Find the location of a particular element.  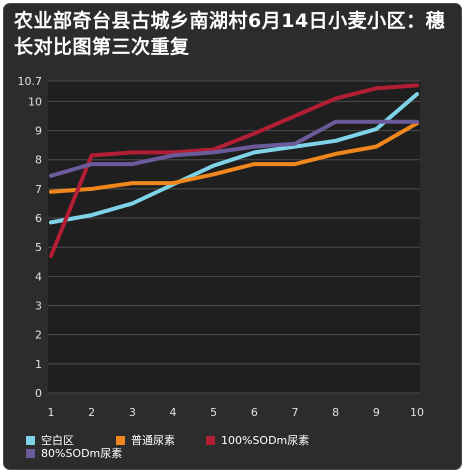

x-tick-label: 8 is located at coordinates (335, 412).